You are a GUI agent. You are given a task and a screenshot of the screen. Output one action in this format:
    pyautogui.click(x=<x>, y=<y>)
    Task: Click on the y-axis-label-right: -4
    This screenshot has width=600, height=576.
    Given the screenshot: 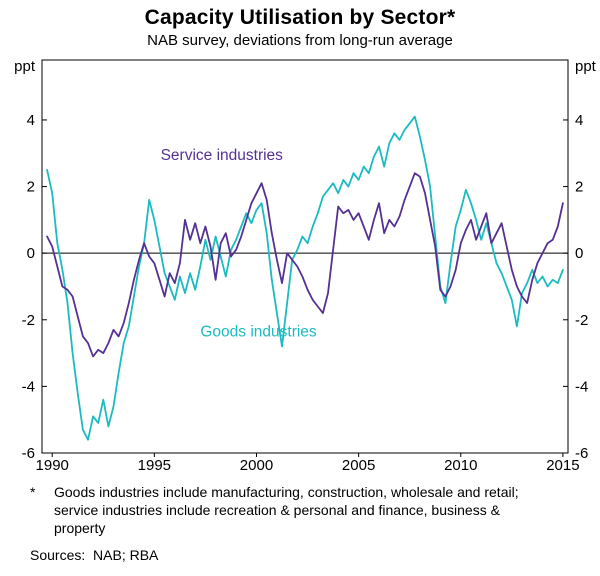 What is the action you would take?
    pyautogui.click(x=581, y=386)
    